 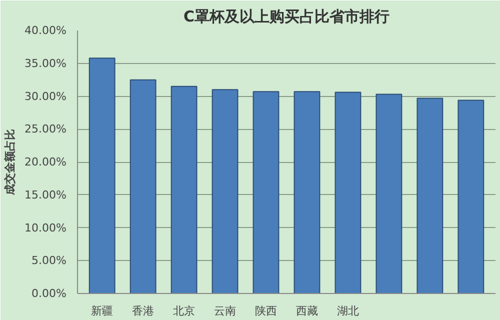 I want to click on x-tick-label: 新疆, so click(x=102, y=311).